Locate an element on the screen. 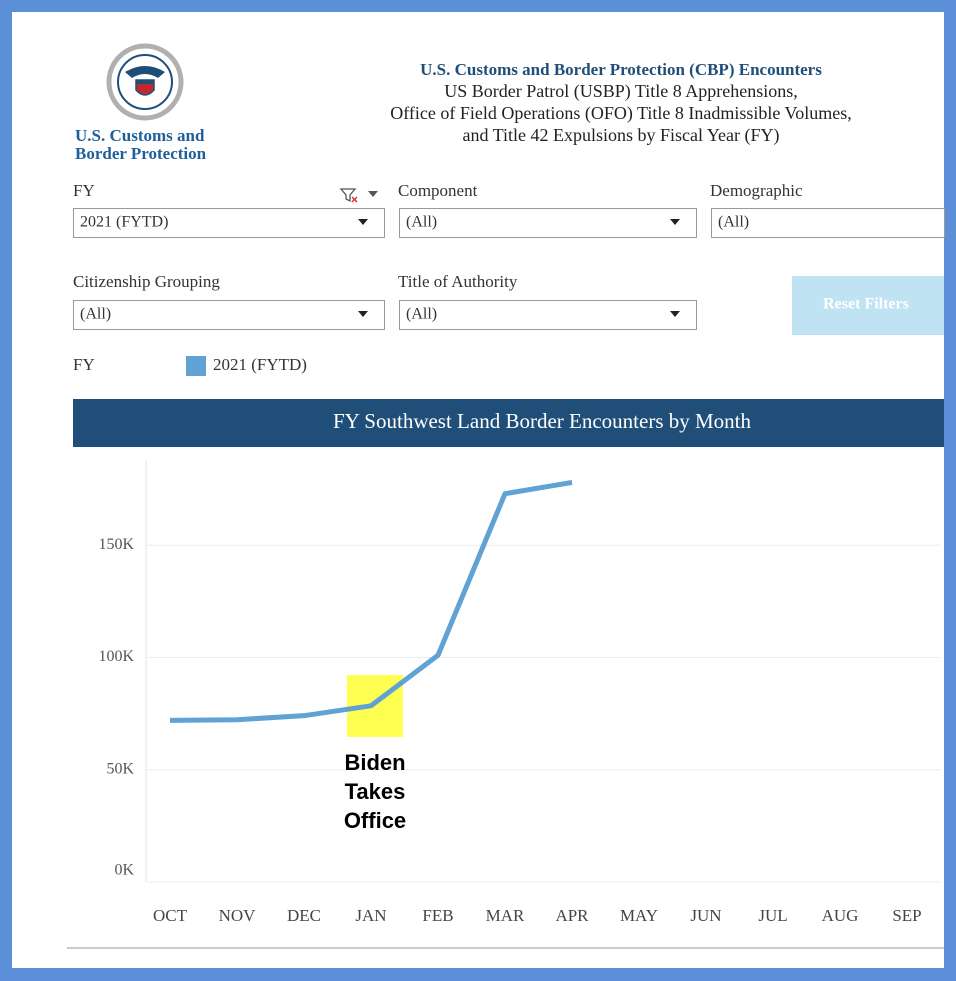  filter-label: Demographic is located at coordinates (756, 190).